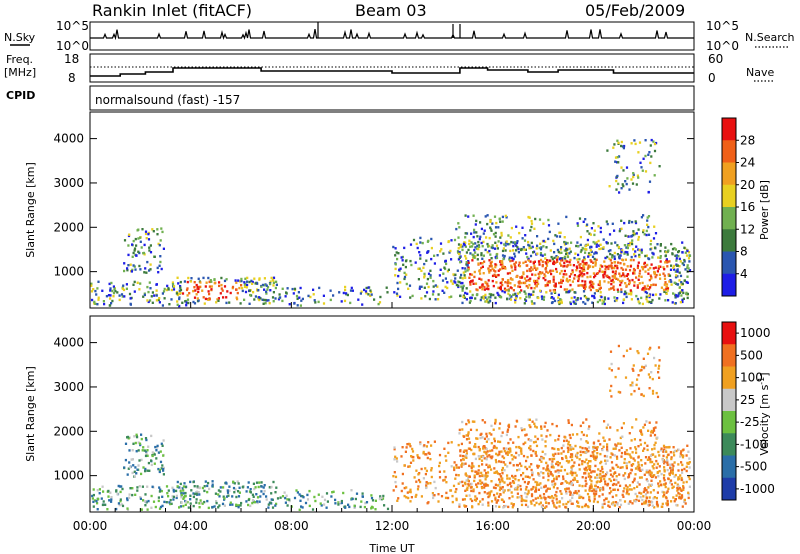  Describe the element at coordinates (389, 68) in the screenshot. I see `freq-strip: Freq. [MHz] 18 8 60 0 Nave` at that location.